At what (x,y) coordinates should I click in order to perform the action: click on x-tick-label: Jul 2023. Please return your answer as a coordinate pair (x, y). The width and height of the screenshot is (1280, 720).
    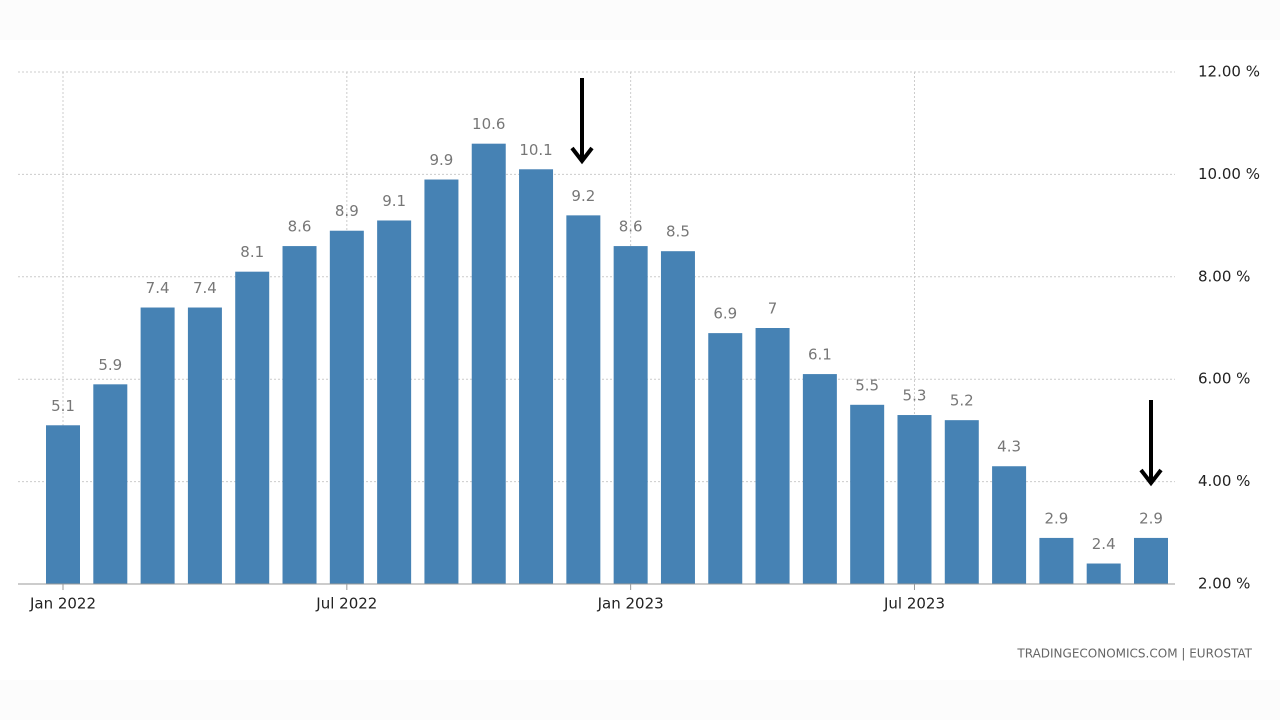
    Looking at the image, I should click on (914, 604).